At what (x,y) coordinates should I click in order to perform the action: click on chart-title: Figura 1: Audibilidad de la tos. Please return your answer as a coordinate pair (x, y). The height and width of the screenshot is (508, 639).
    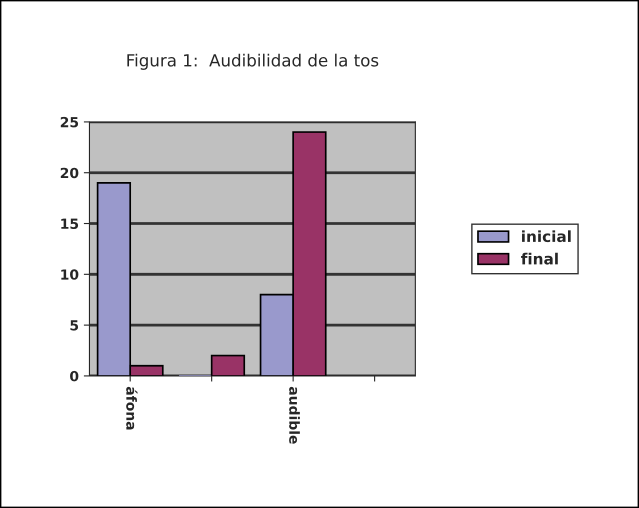
    Looking at the image, I should click on (252, 62).